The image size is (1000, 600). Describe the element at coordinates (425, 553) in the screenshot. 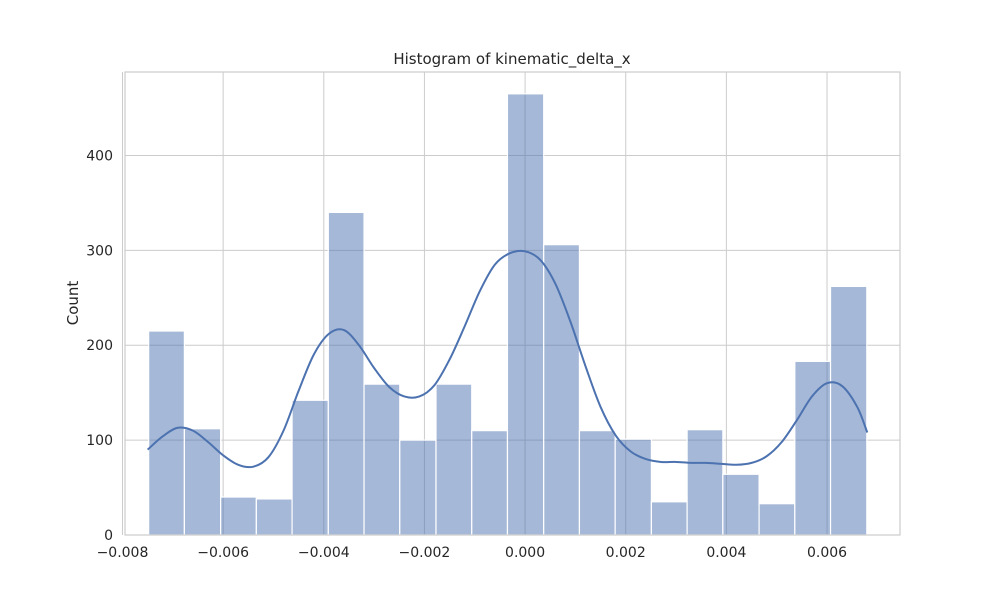

I see `x-tick-label-3: −0.002` at that location.